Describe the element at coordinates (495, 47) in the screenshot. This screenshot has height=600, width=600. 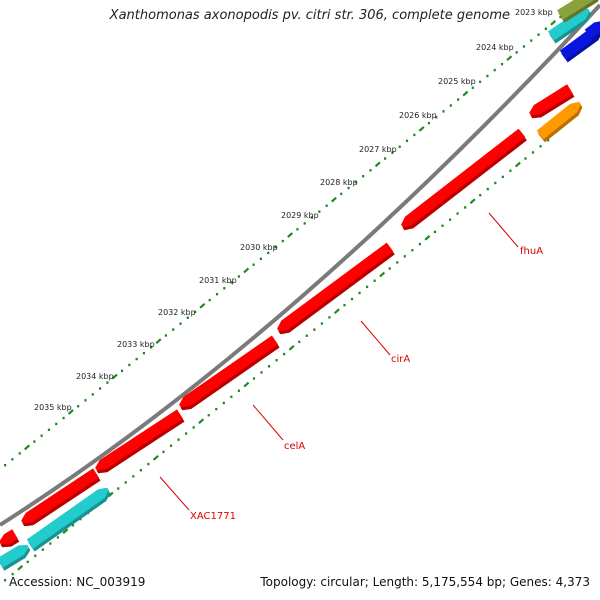
I see `kbp-tick-label: 2024 kbp` at that location.